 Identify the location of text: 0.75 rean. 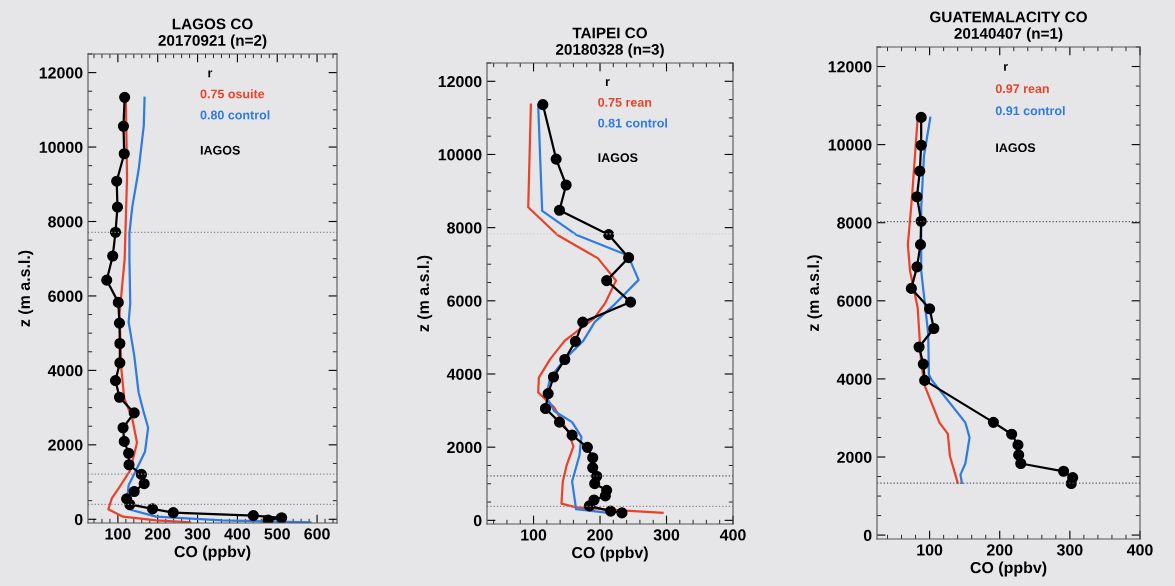
(625, 102).